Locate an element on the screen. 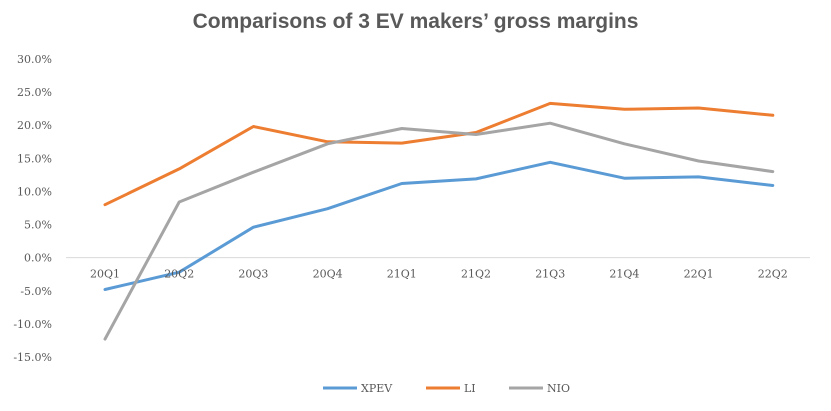 This screenshot has width=831, height=411. y-tick-label: 0.0% is located at coordinates (38, 258).